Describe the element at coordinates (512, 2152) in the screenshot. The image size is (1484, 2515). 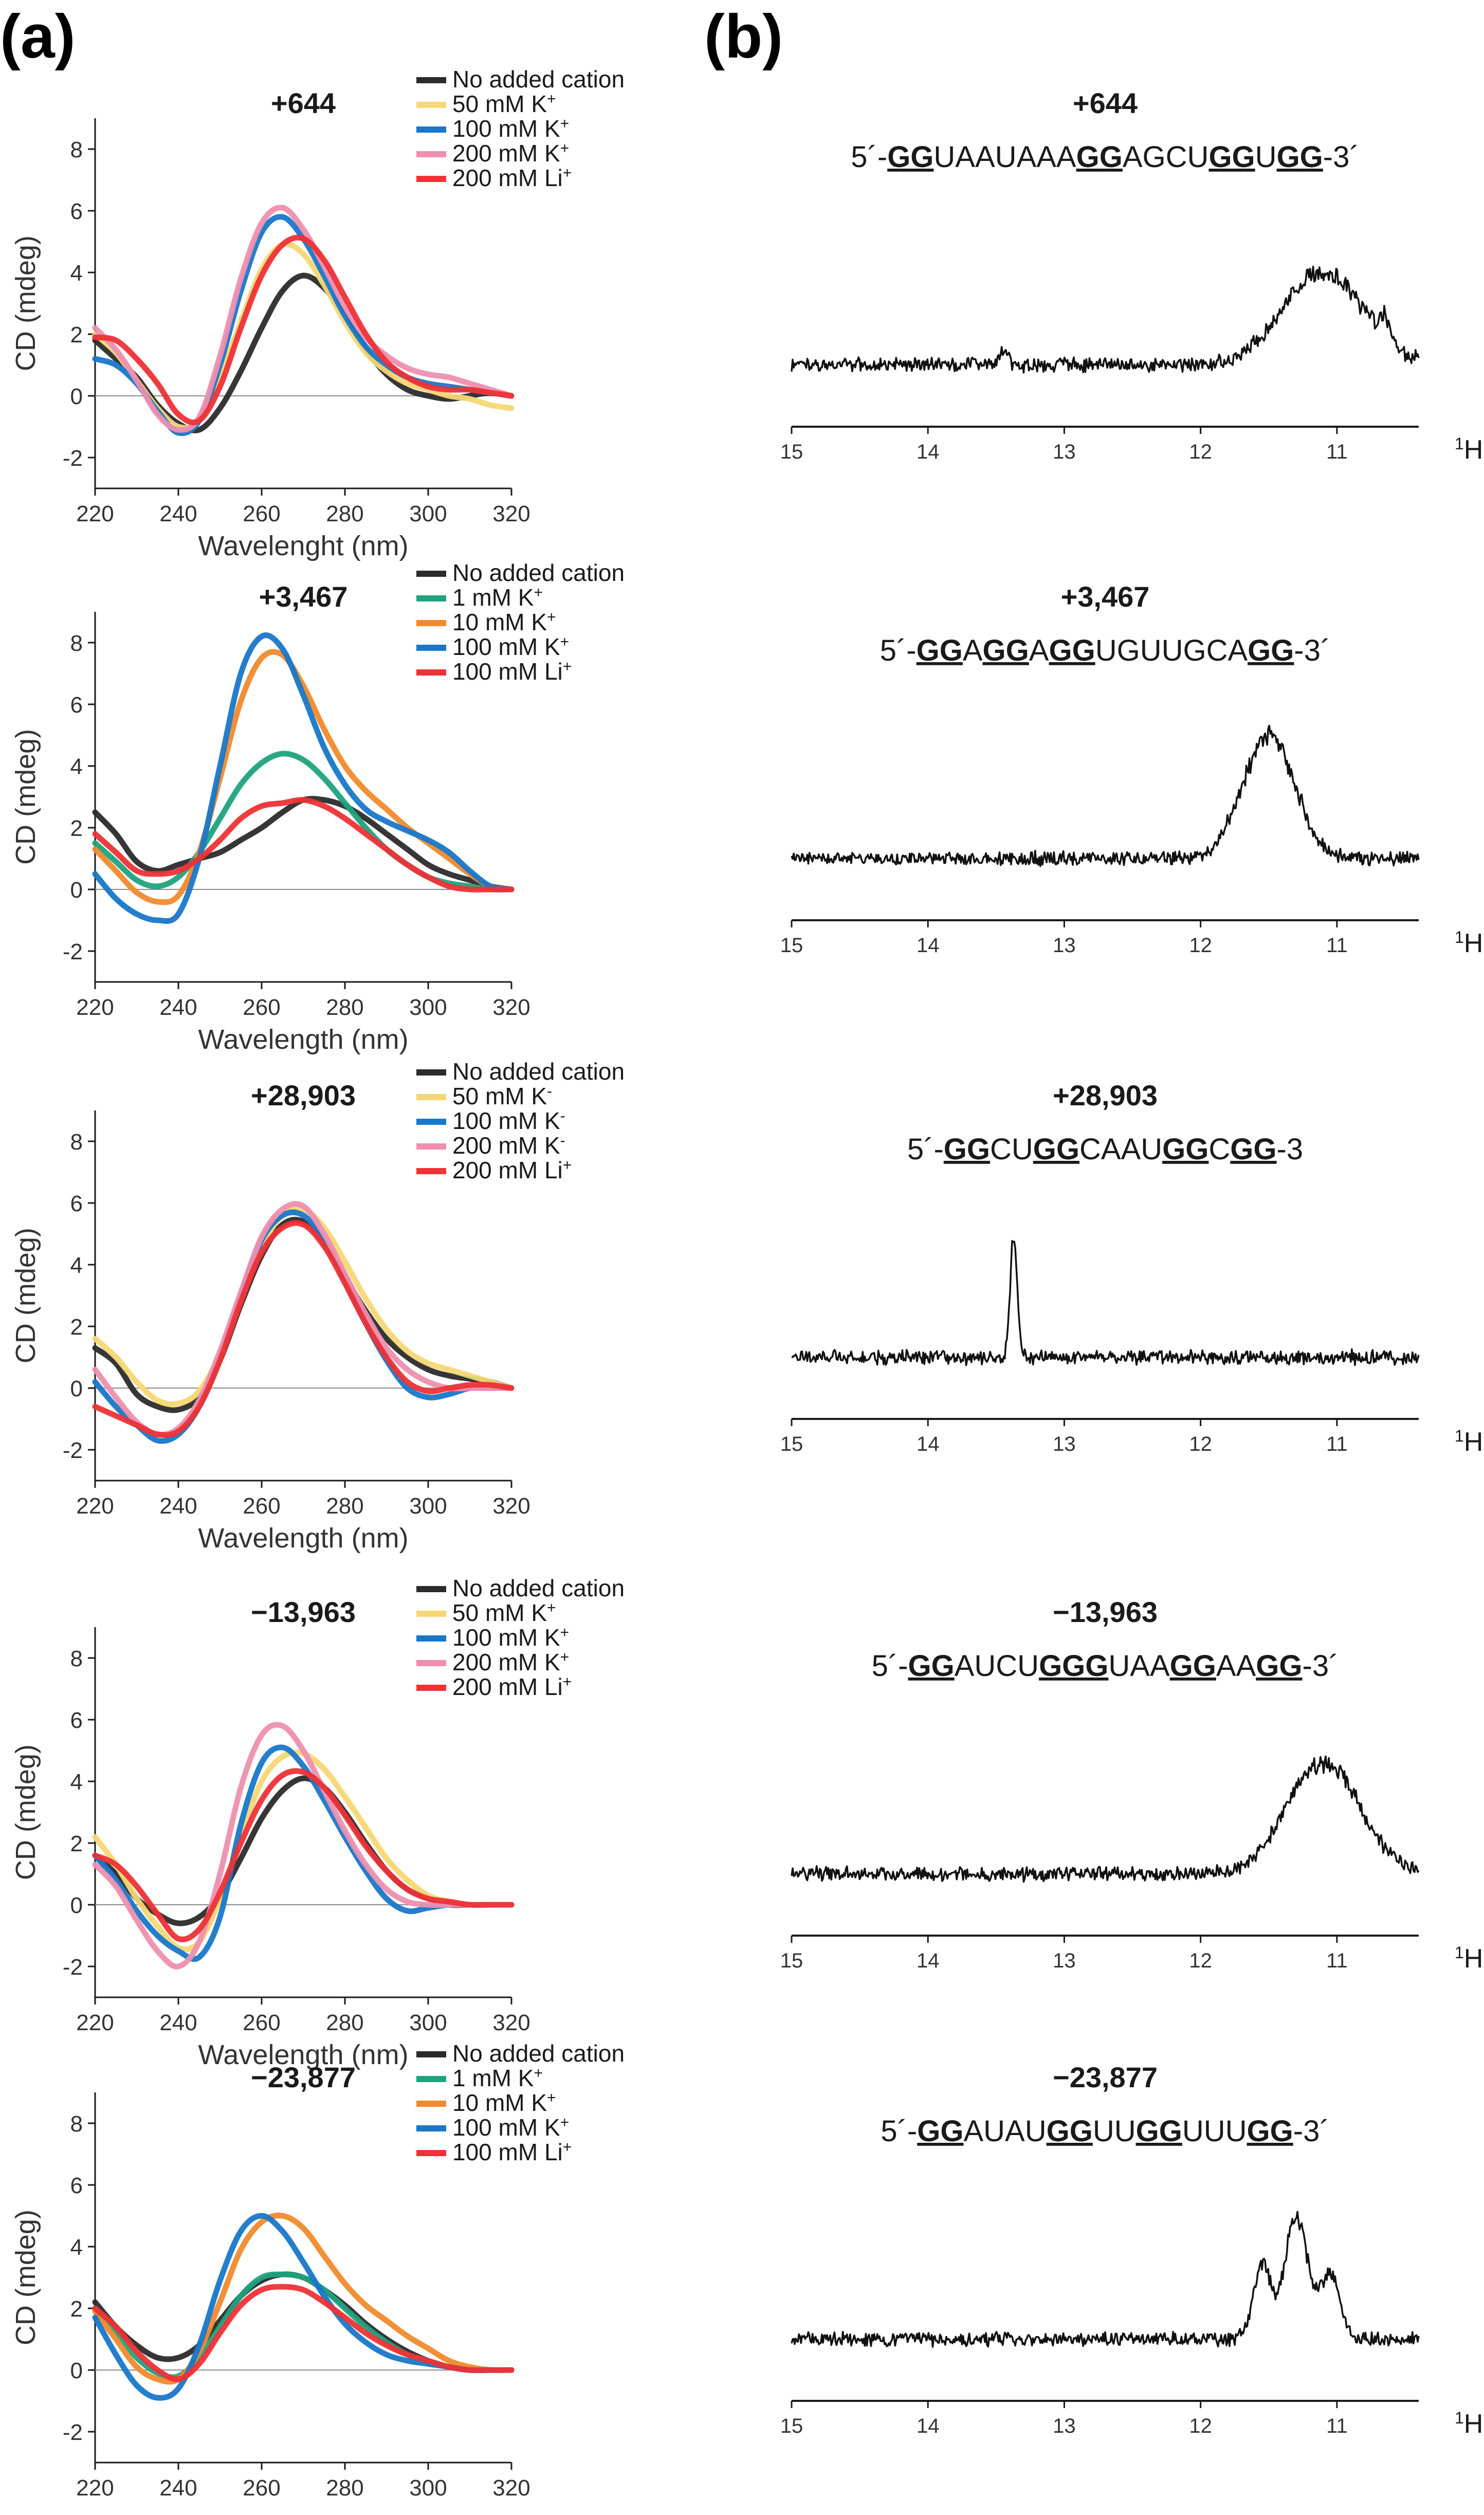
I see `legend-label: 100 mM Li+` at that location.